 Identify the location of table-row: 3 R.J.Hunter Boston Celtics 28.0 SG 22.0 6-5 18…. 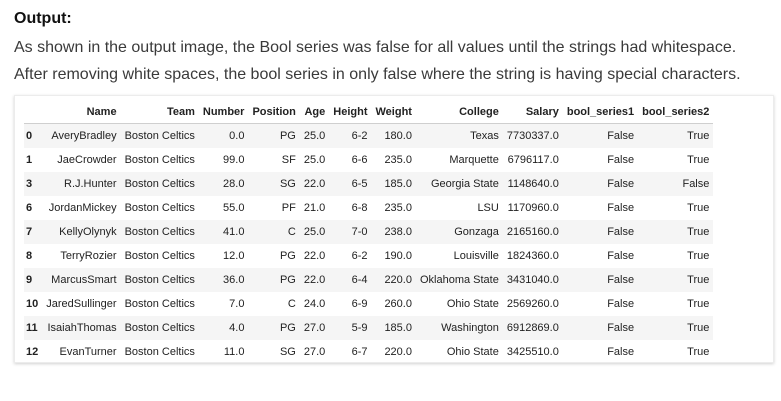
(369, 184).